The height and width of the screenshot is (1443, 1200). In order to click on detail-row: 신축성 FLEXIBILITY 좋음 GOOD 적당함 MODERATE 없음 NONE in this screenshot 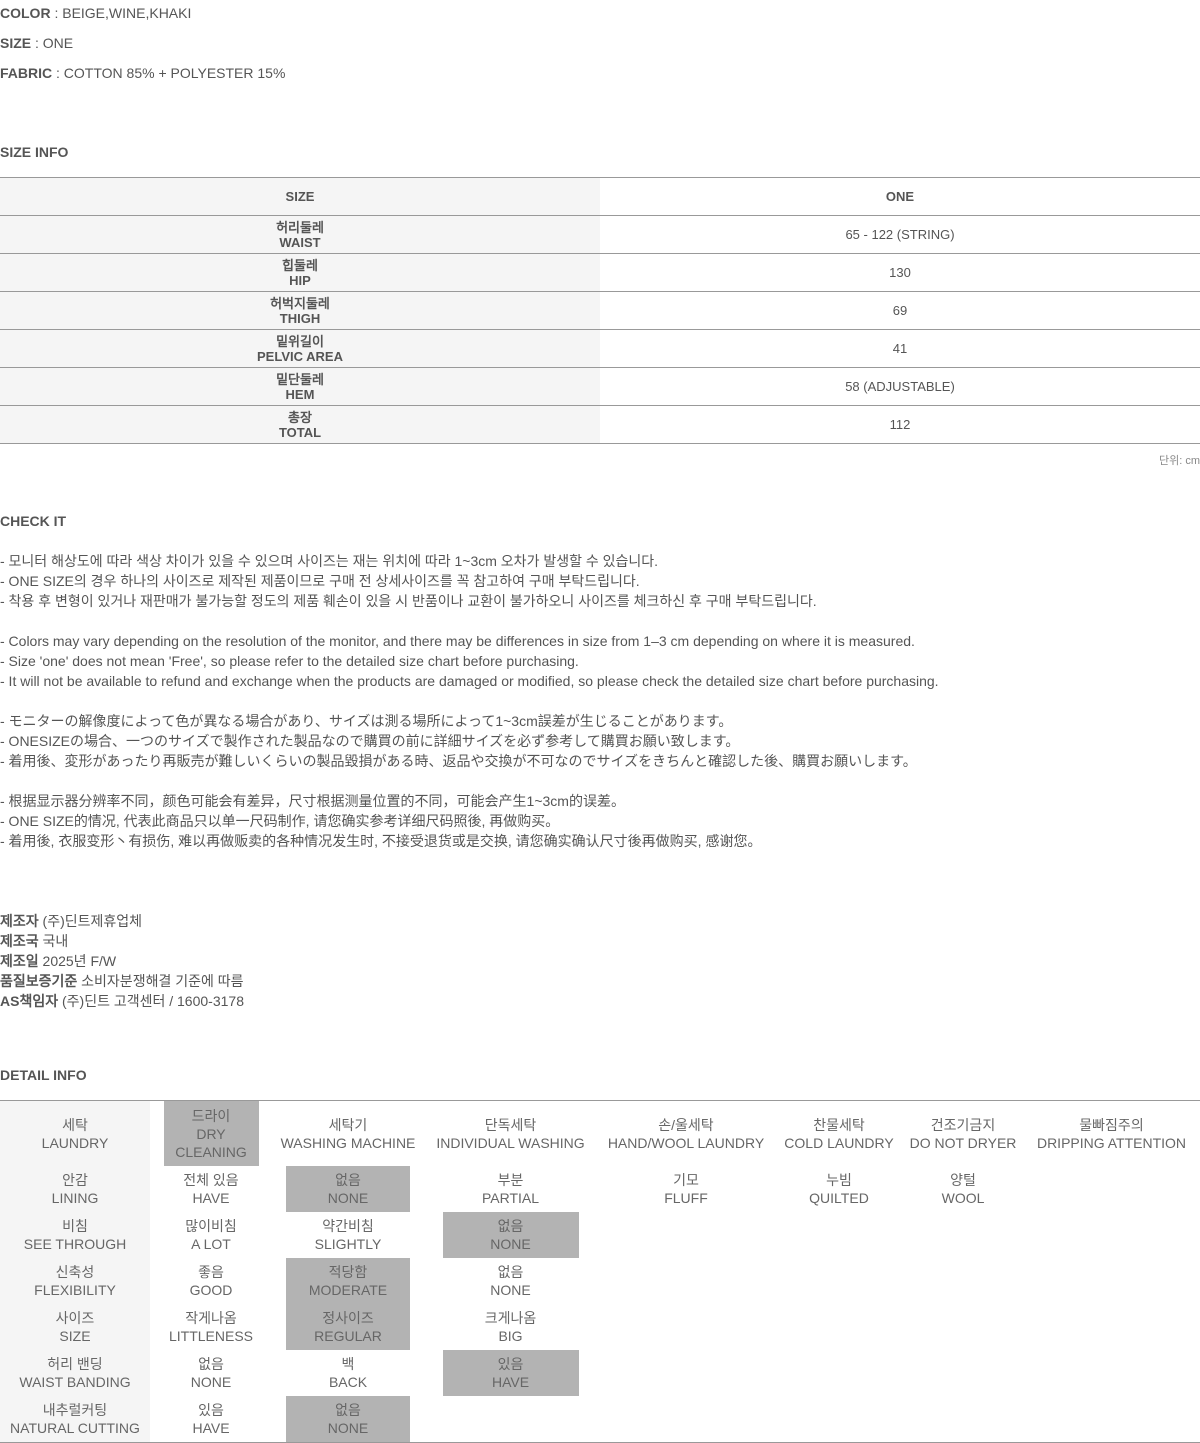, I will do `click(600, 1281)`.